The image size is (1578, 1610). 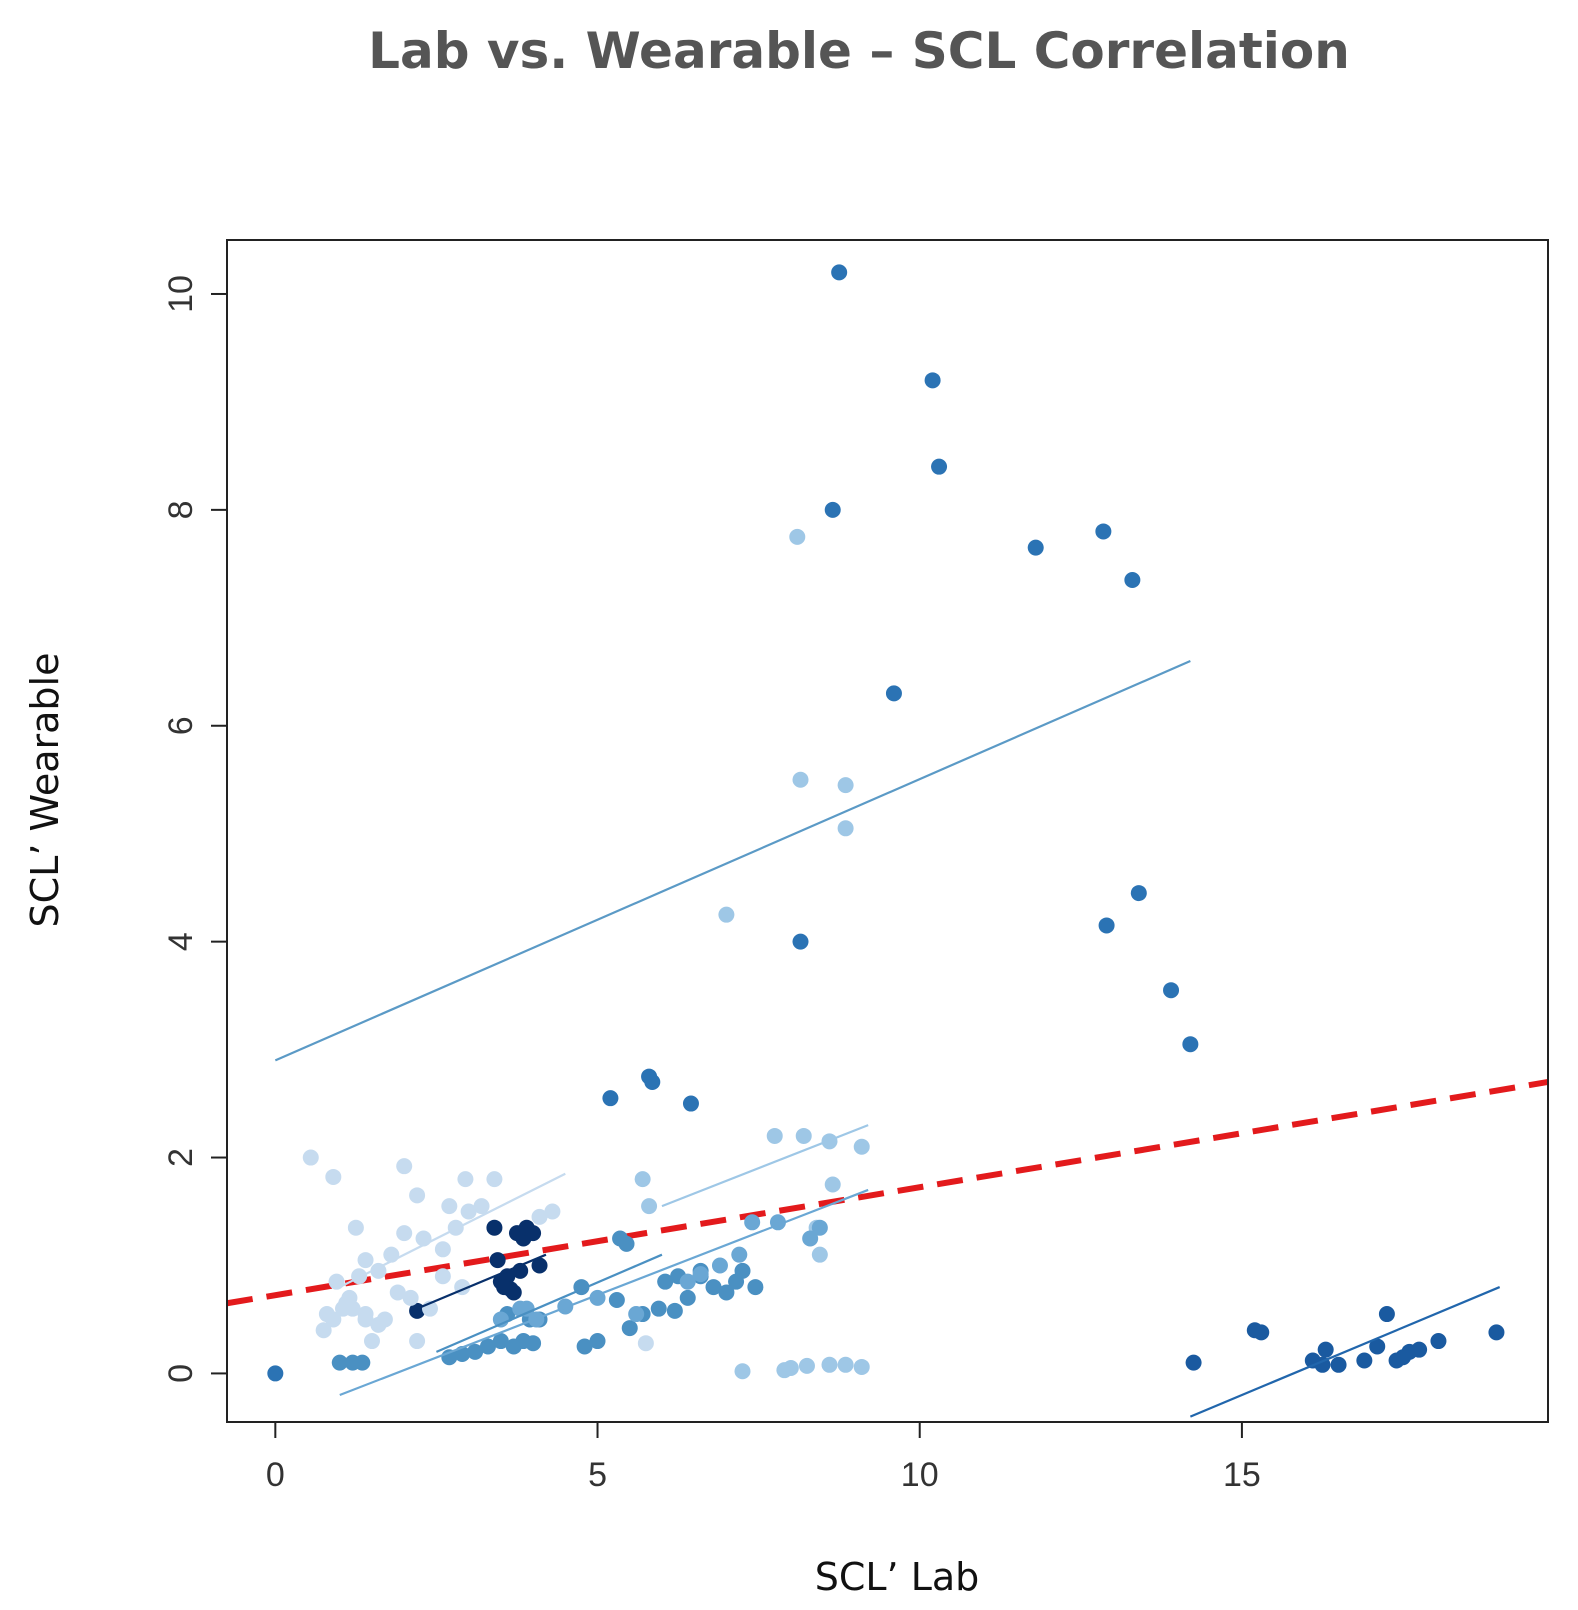 I want to click on pooled-fit-layer, so click(x=887, y=1193).